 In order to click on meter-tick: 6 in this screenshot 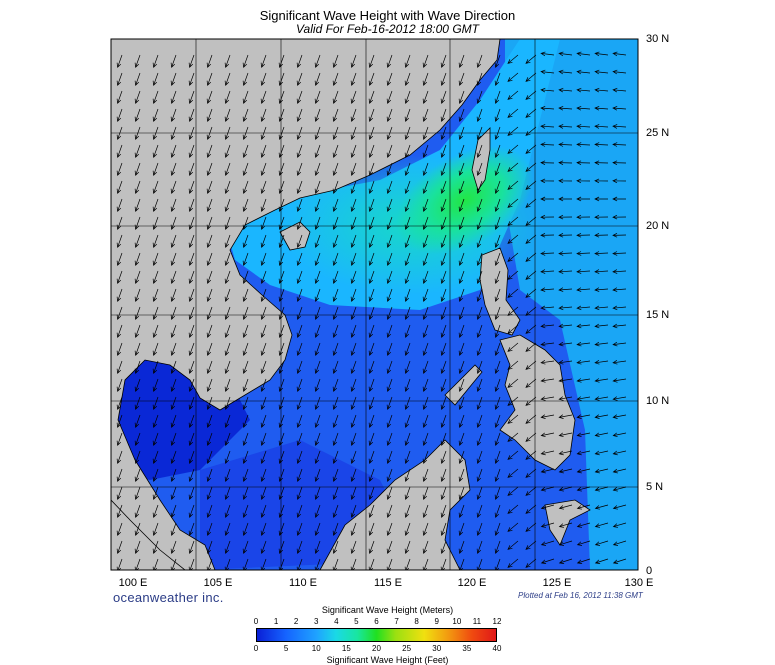, I will do `click(376, 621)`.